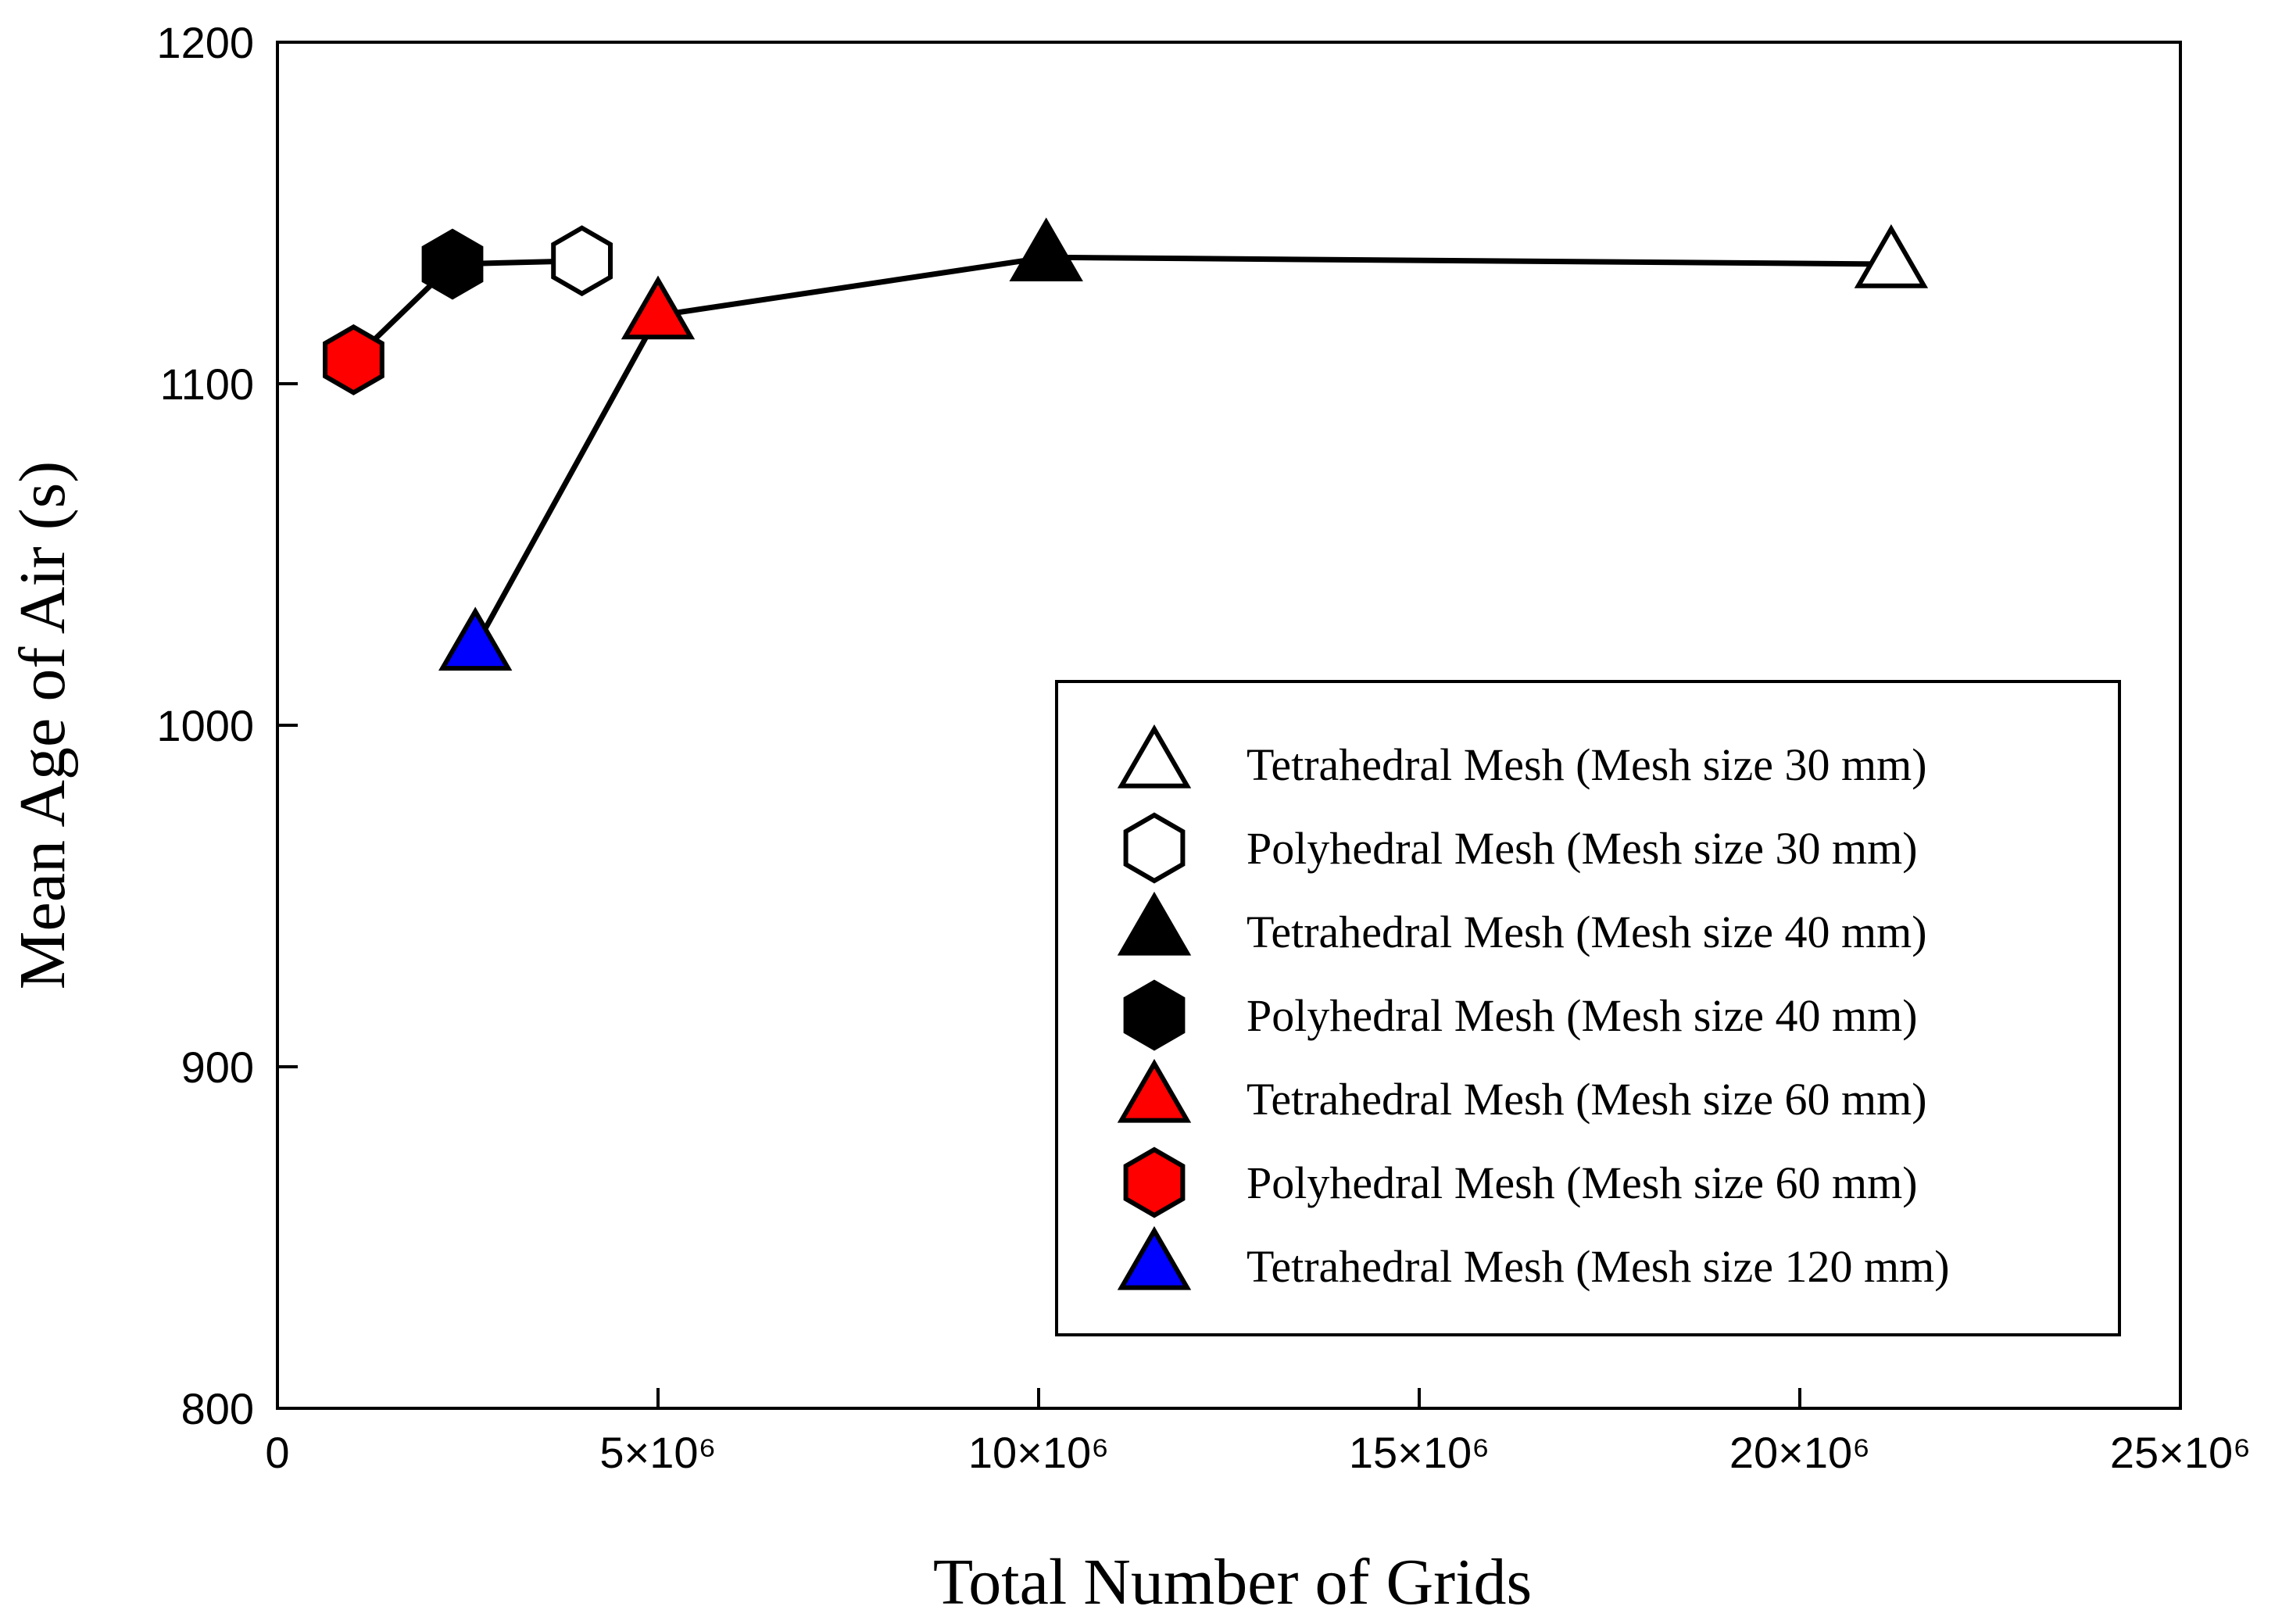  Describe the element at coordinates (1598, 1266) in the screenshot. I see `legend-label: Tetrahedral Mesh (Mesh size 120 mm)` at that location.